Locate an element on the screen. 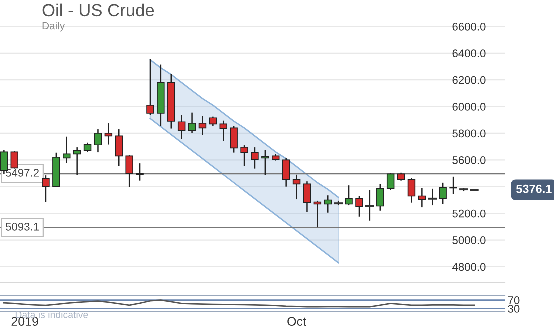 This screenshot has height=333, width=554. text: 5376.1 is located at coordinates (534, 189).